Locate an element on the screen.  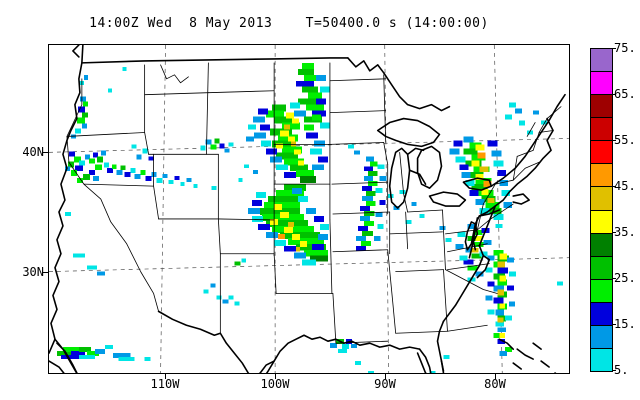
echo-great-basin is located at coordinates (131, 166).